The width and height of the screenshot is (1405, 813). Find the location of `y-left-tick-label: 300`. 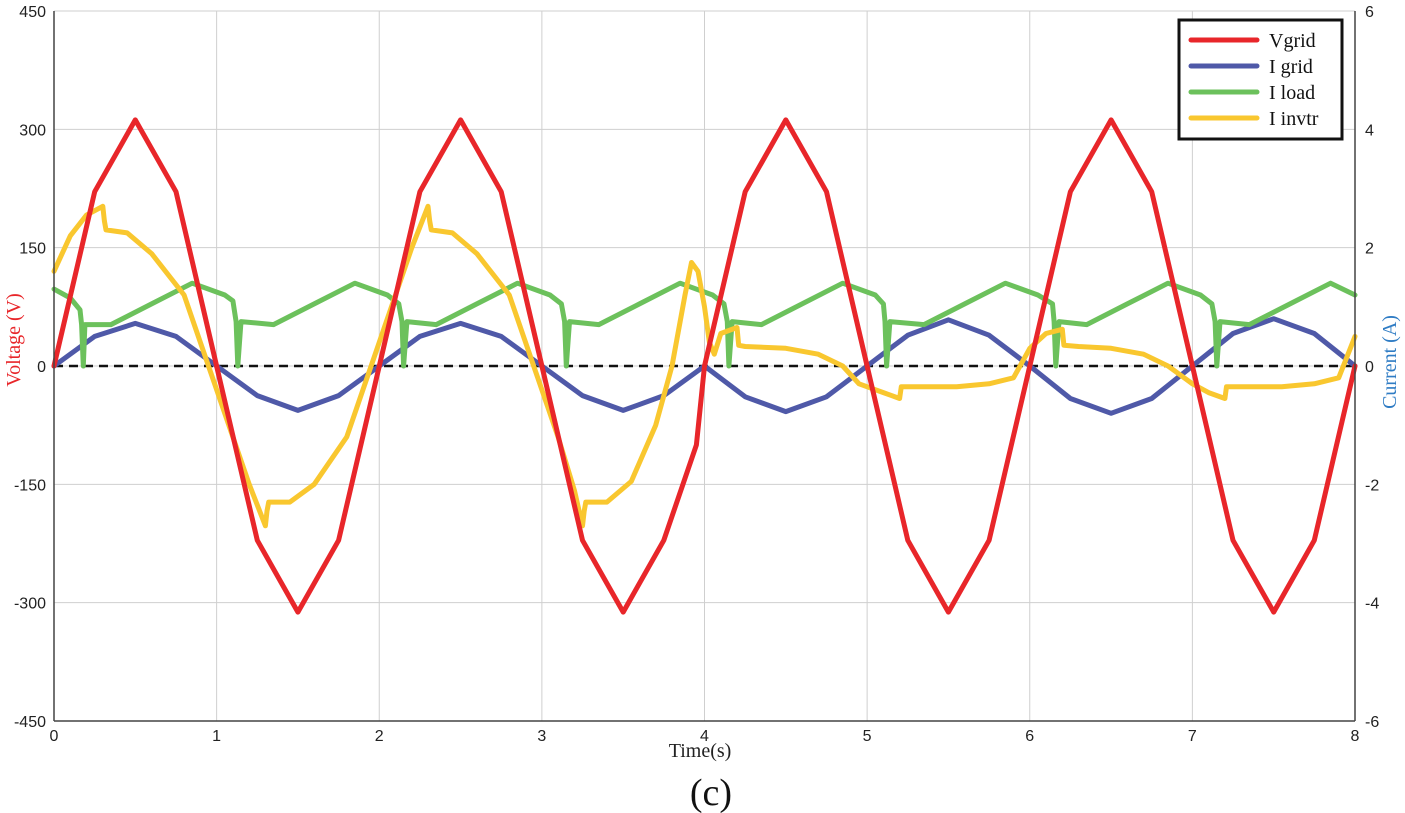

y-left-tick-label: 300 is located at coordinates (32, 130).